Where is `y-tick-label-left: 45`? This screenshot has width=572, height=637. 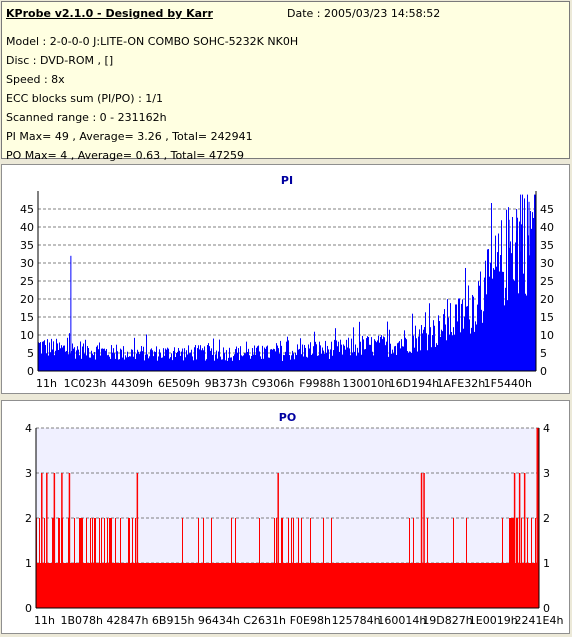 y-tick-label-left: 45 is located at coordinates (27, 209).